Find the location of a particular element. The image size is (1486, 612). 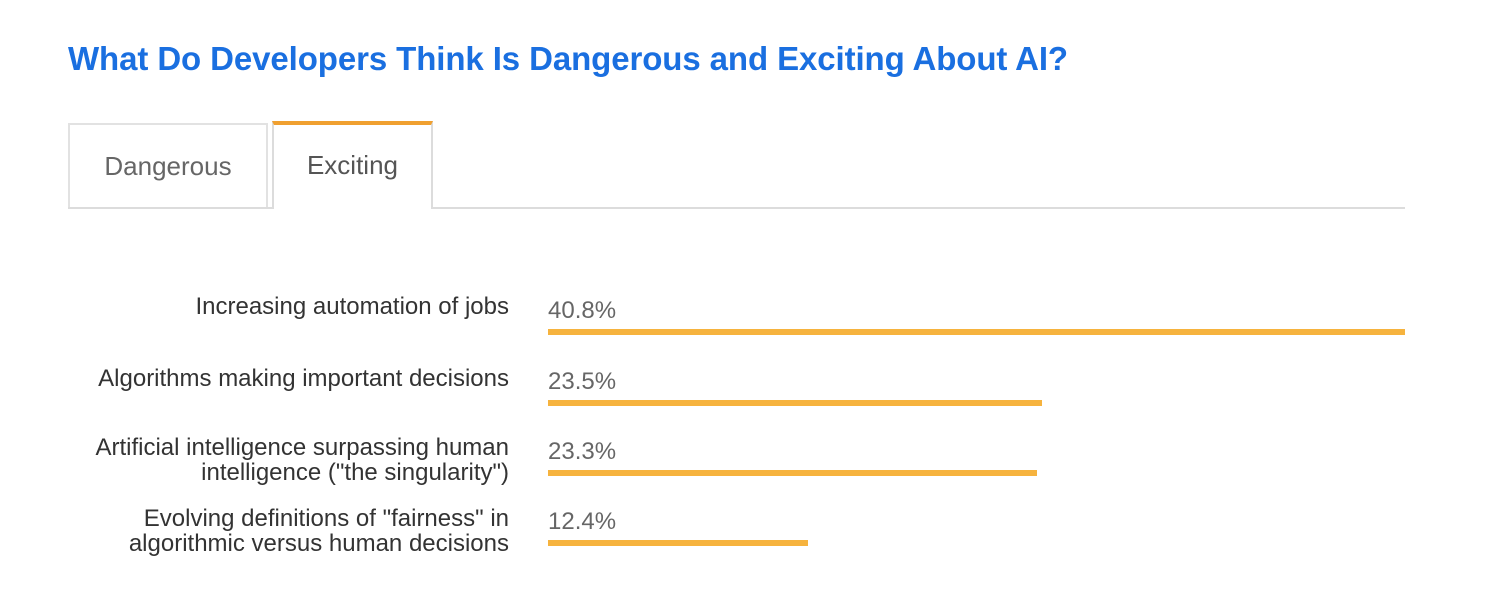

value-label: 23.3% is located at coordinates (582, 451).